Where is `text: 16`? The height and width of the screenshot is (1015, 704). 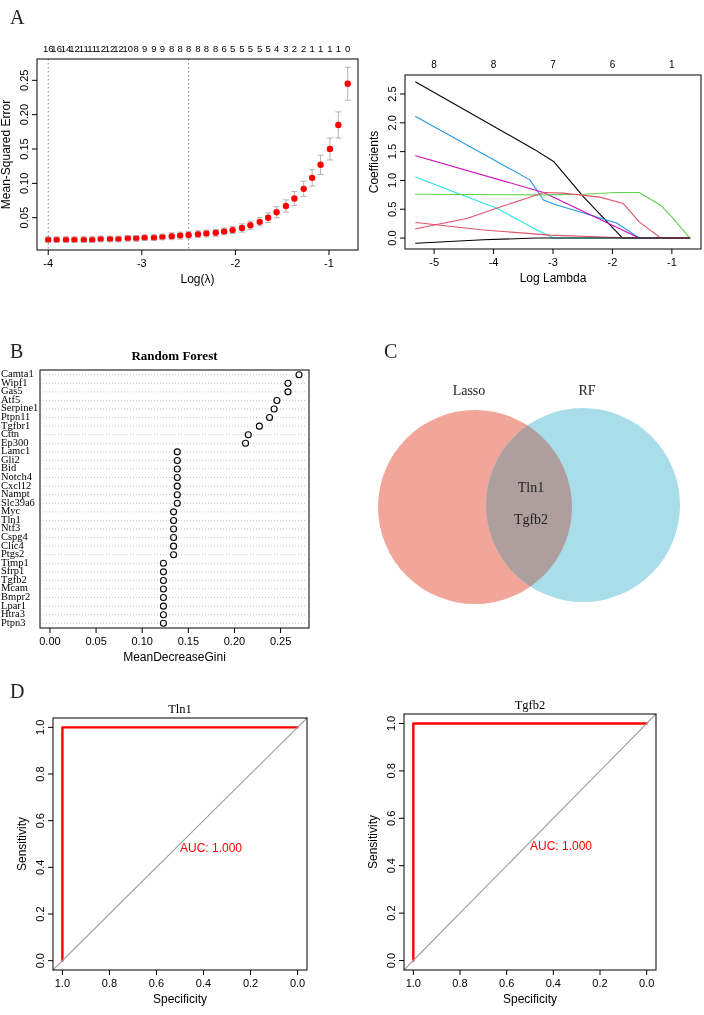
text: 16 is located at coordinates (56, 48).